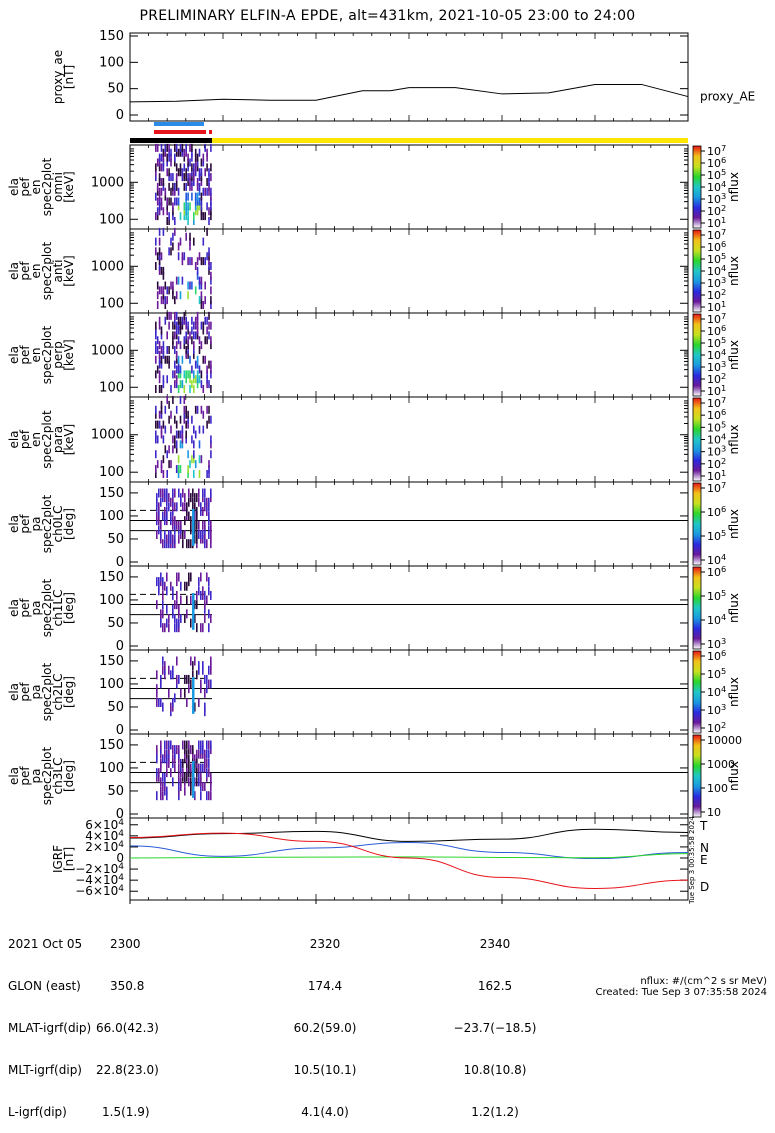 The width and height of the screenshot is (775, 1133). Describe the element at coordinates (180, 132) in the screenshot. I see `status-bar-red` at that location.